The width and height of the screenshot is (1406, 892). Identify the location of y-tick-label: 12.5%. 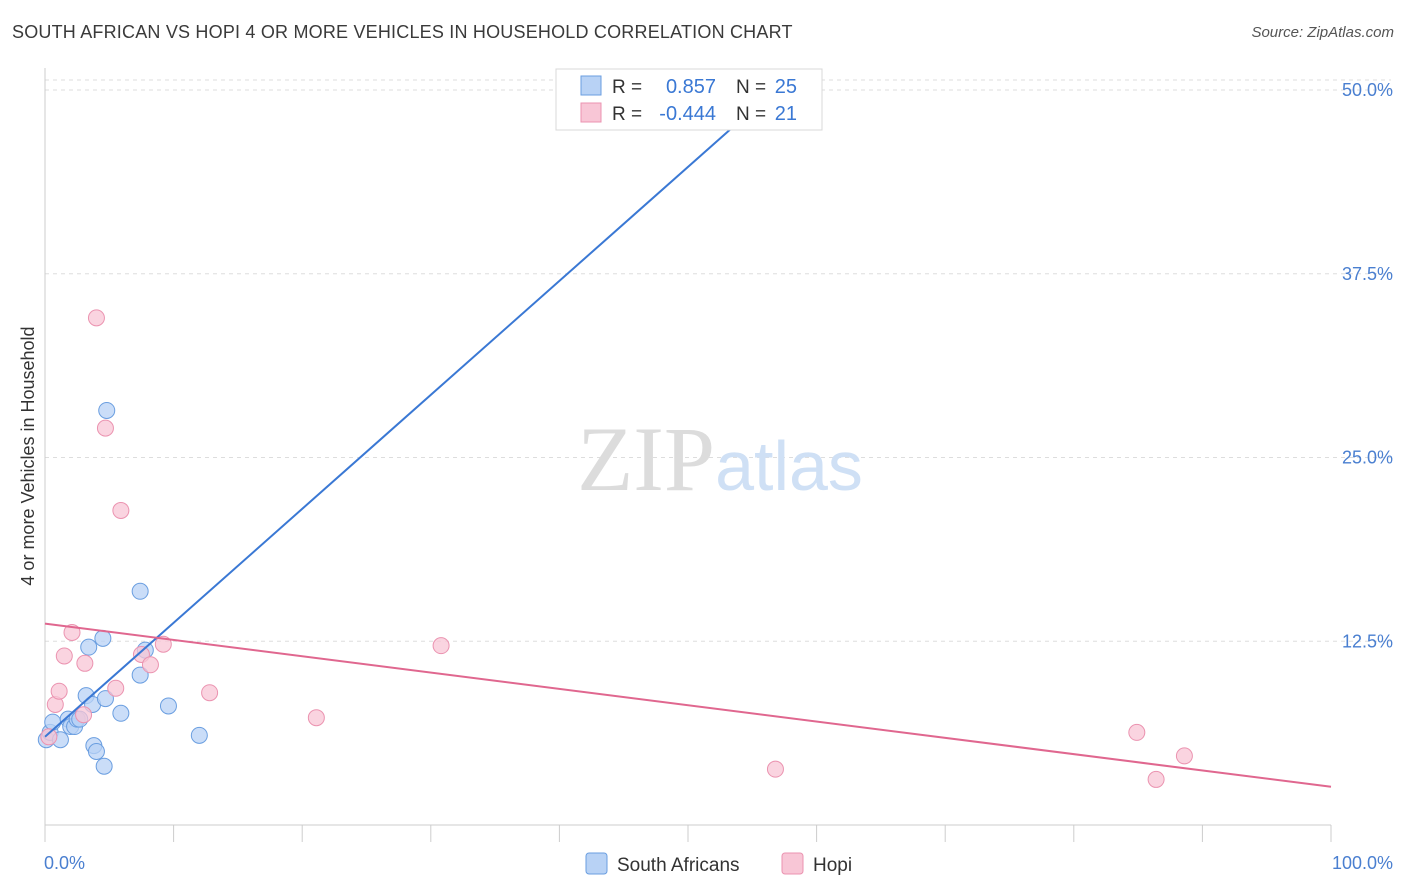
(1367, 641).